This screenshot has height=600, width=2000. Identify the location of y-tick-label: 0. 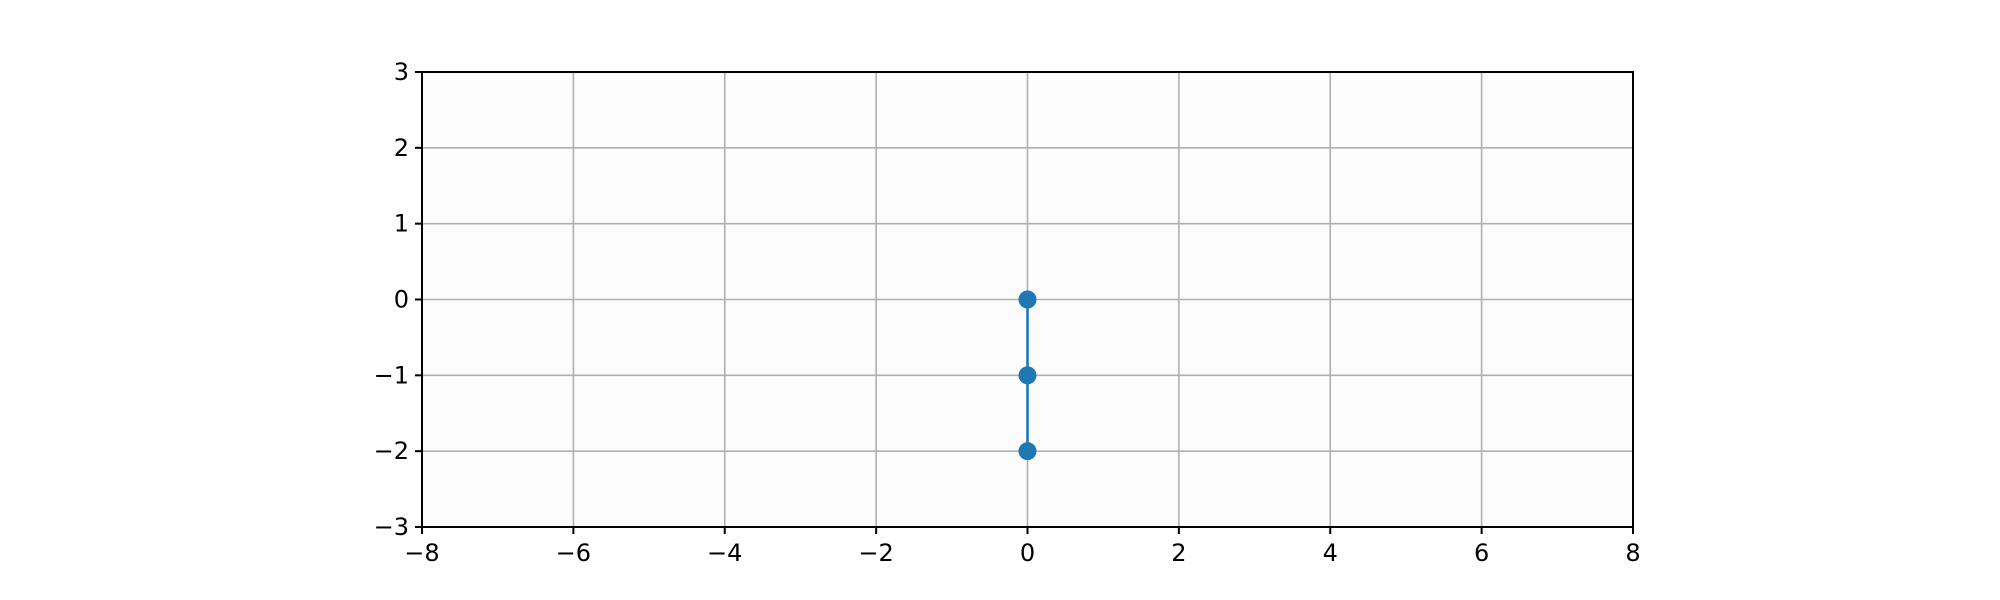
(401, 300).